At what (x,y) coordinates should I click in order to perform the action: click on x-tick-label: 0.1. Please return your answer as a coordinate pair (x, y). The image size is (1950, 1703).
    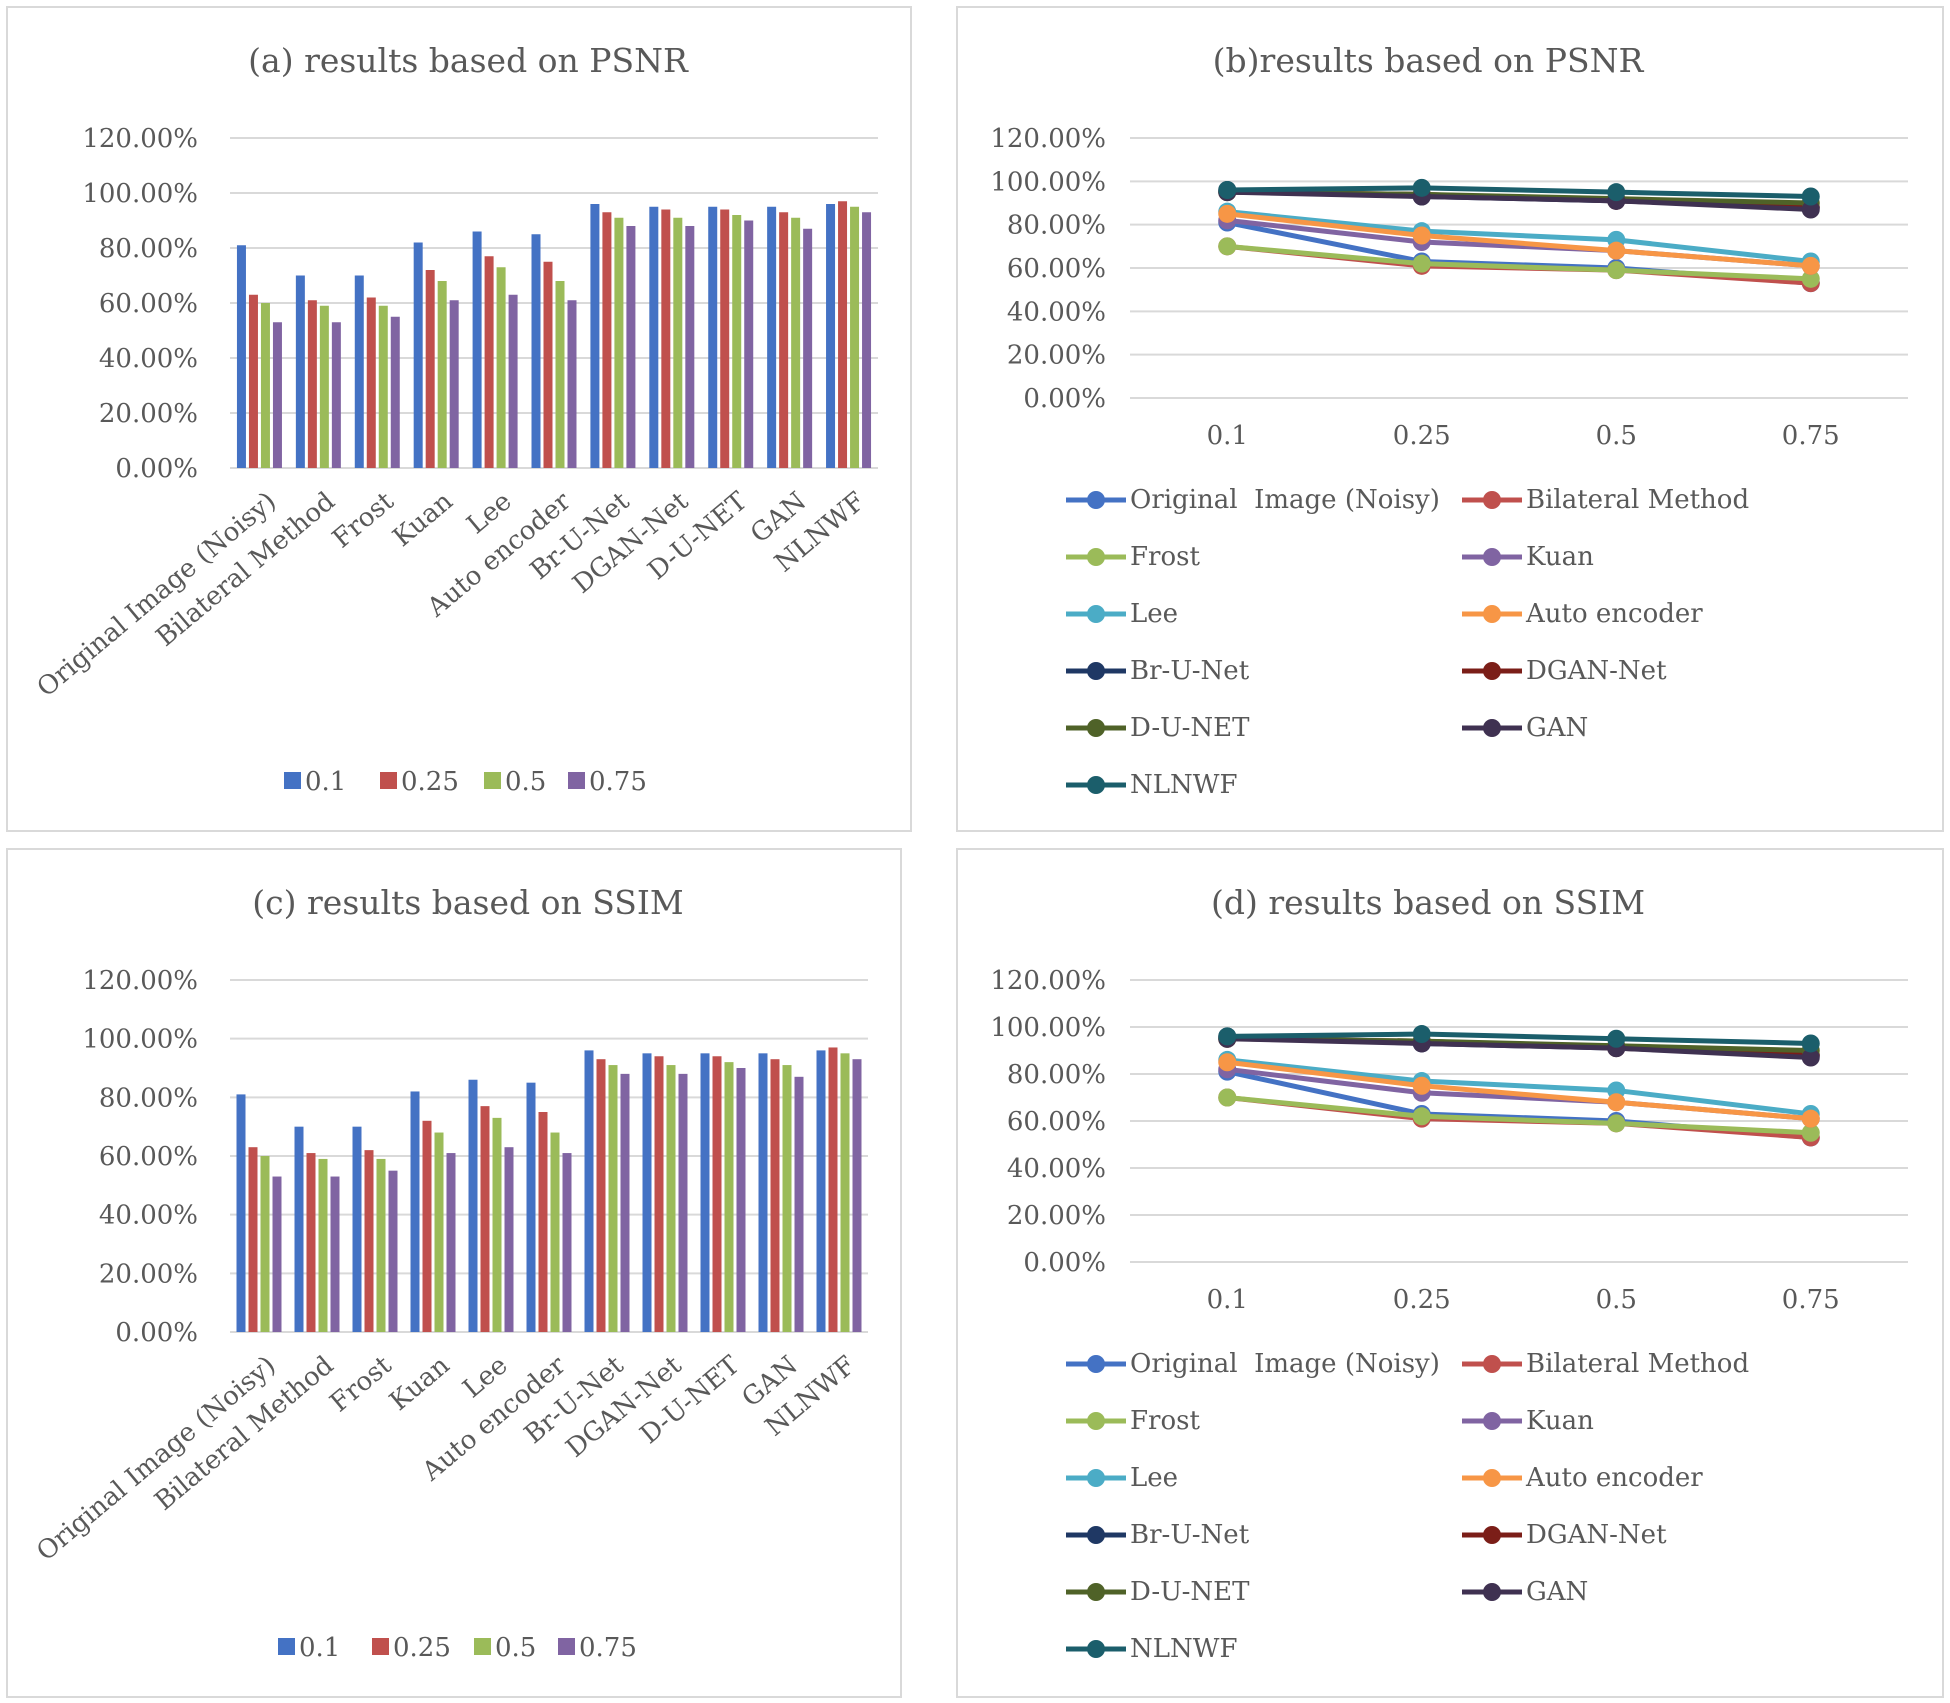
    Looking at the image, I should click on (1227, 436).